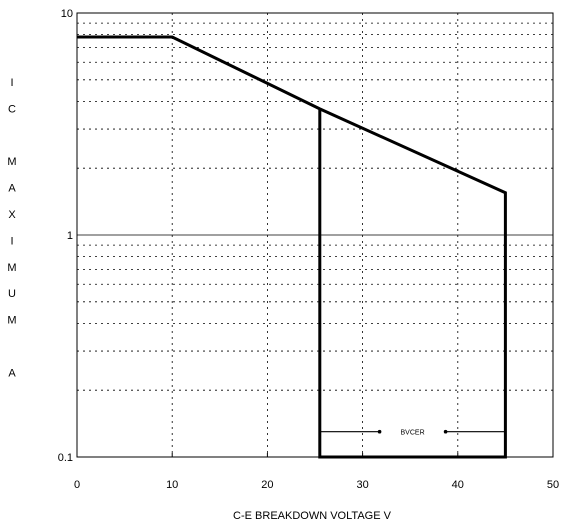  What do you see at coordinates (362, 485) in the screenshot?
I see `x-tick-label: 30` at bounding box center [362, 485].